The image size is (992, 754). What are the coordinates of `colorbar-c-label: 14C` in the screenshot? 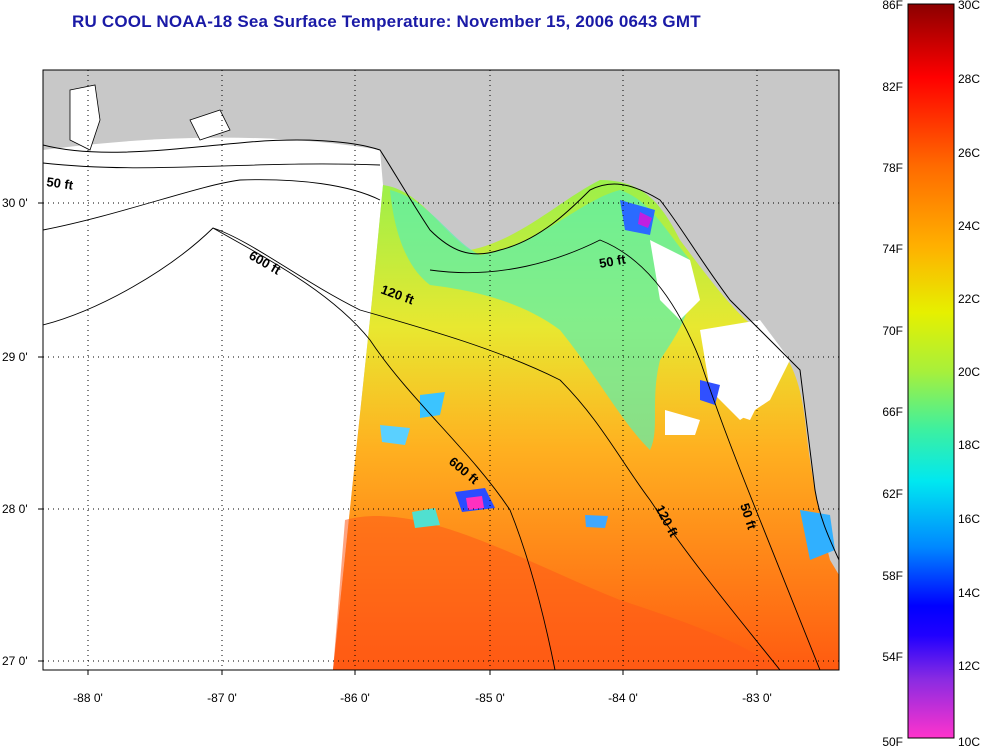 It's located at (969, 593).